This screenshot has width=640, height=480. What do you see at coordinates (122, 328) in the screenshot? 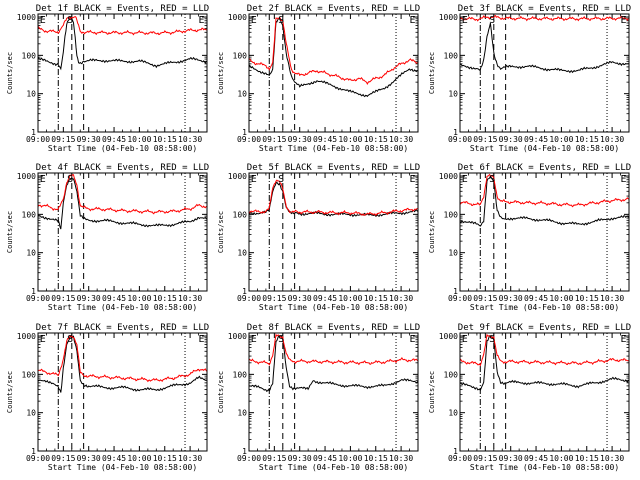
I see `panel-title: Det 7f BLACK = Events, RED = LLD` at bounding box center [122, 328].